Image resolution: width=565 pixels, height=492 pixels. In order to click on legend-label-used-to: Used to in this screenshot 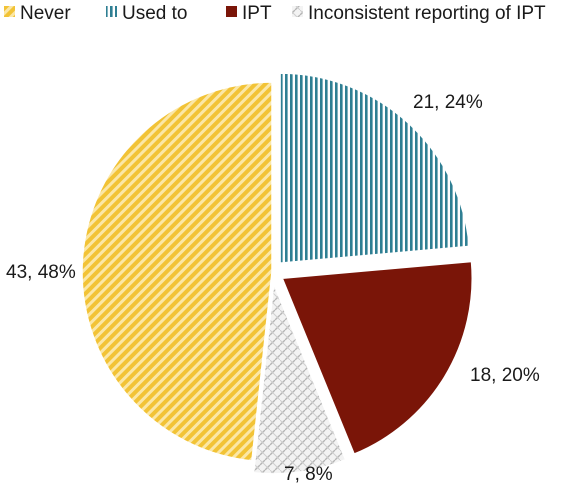, I will do `click(154, 13)`.